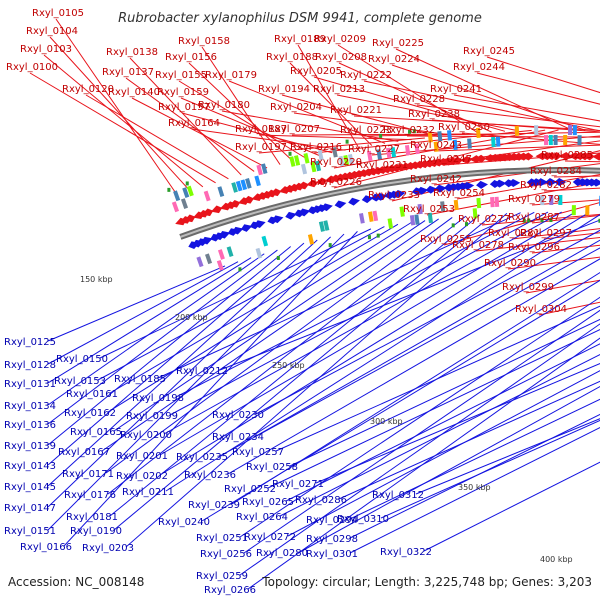  Describe the element at coordinates (398, 495) in the screenshot. I see `reverse-gene-label: Rxyl_0312` at that location.